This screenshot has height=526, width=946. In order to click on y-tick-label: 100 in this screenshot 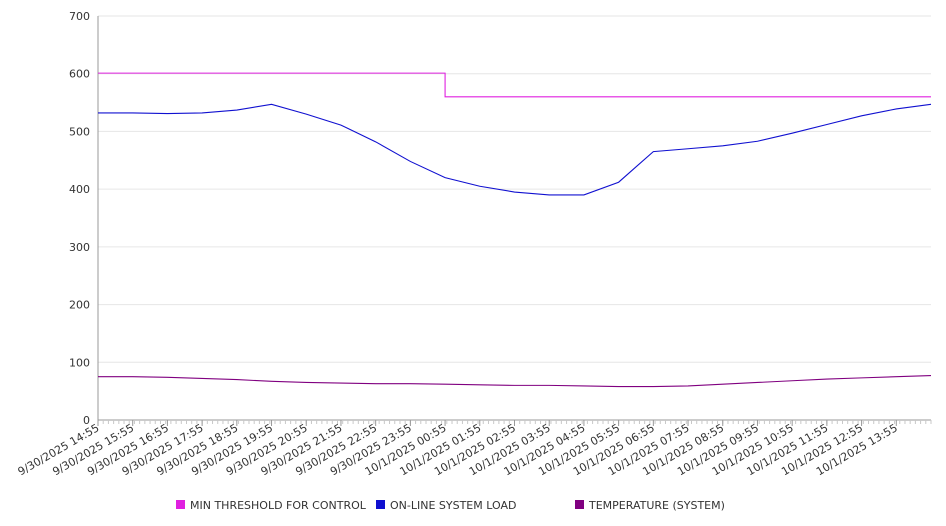, I will do `click(79, 362)`.